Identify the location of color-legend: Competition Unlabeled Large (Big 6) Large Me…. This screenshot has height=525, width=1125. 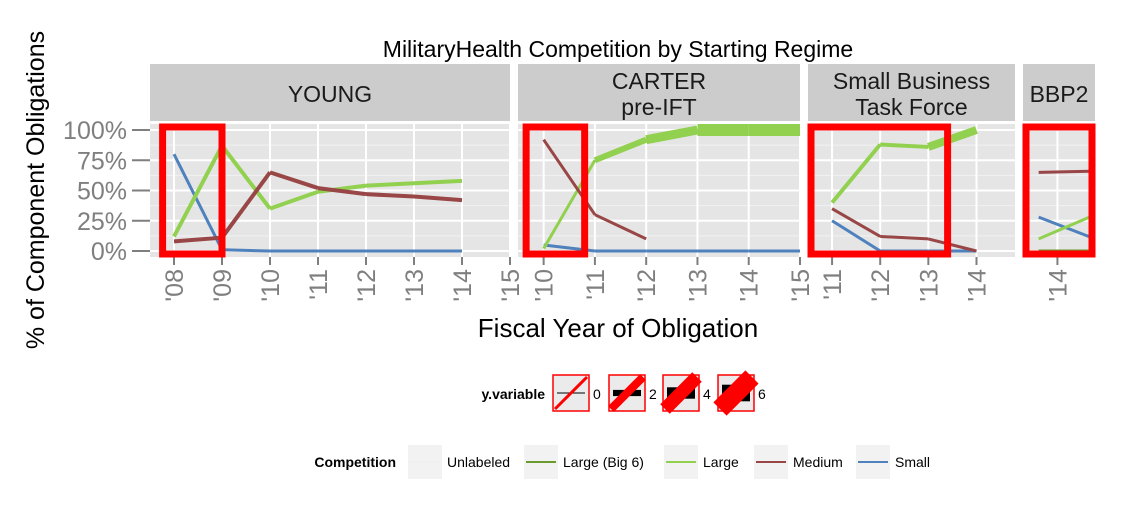
(622, 462).